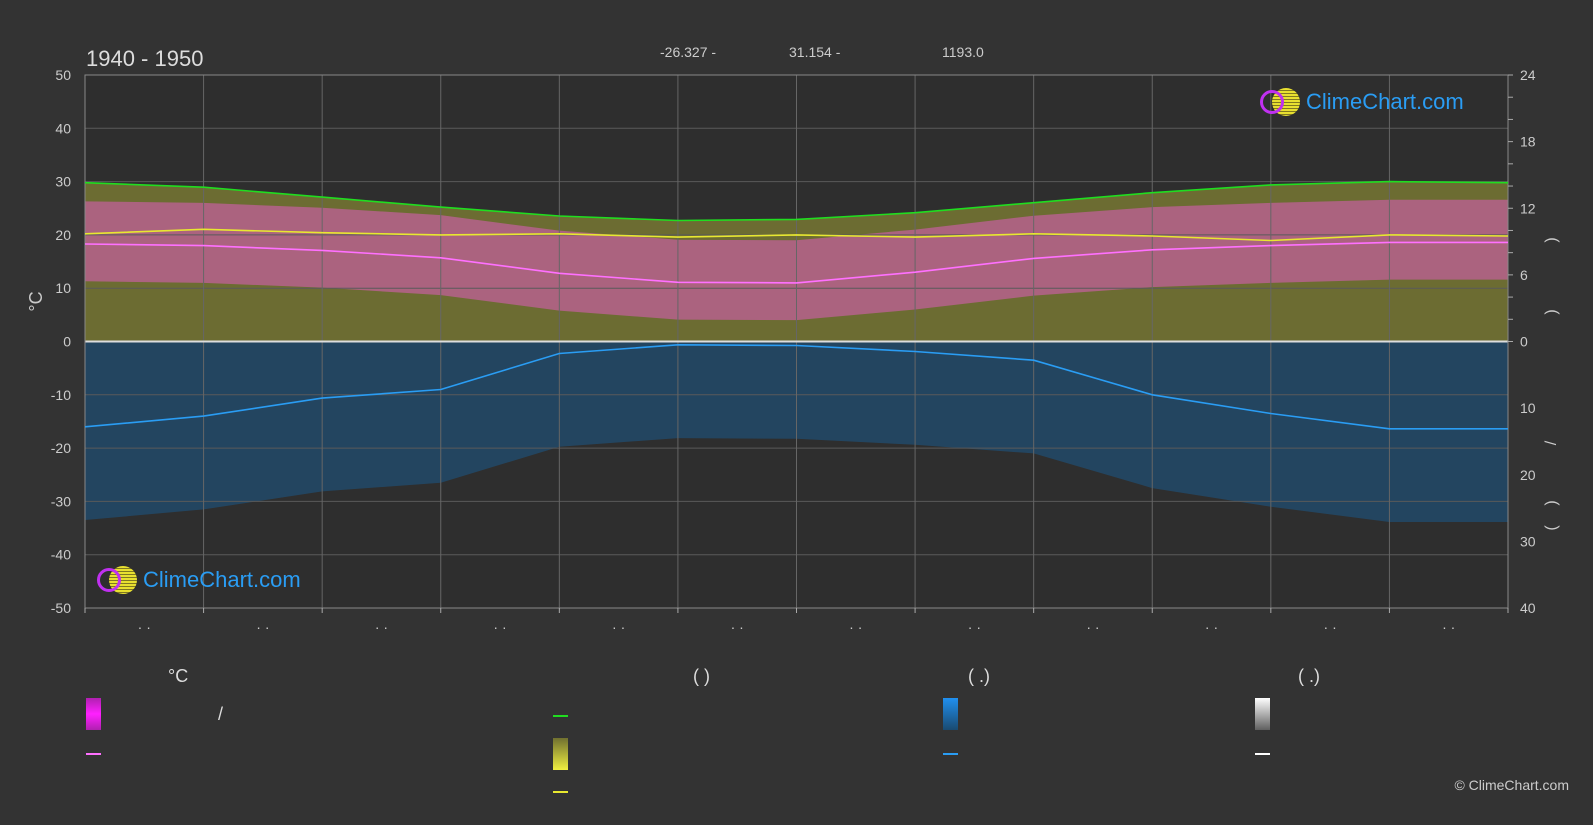 The image size is (1593, 825). What do you see at coordinates (796, 201) in the screenshot?
I see `series-line-daylight` at bounding box center [796, 201].